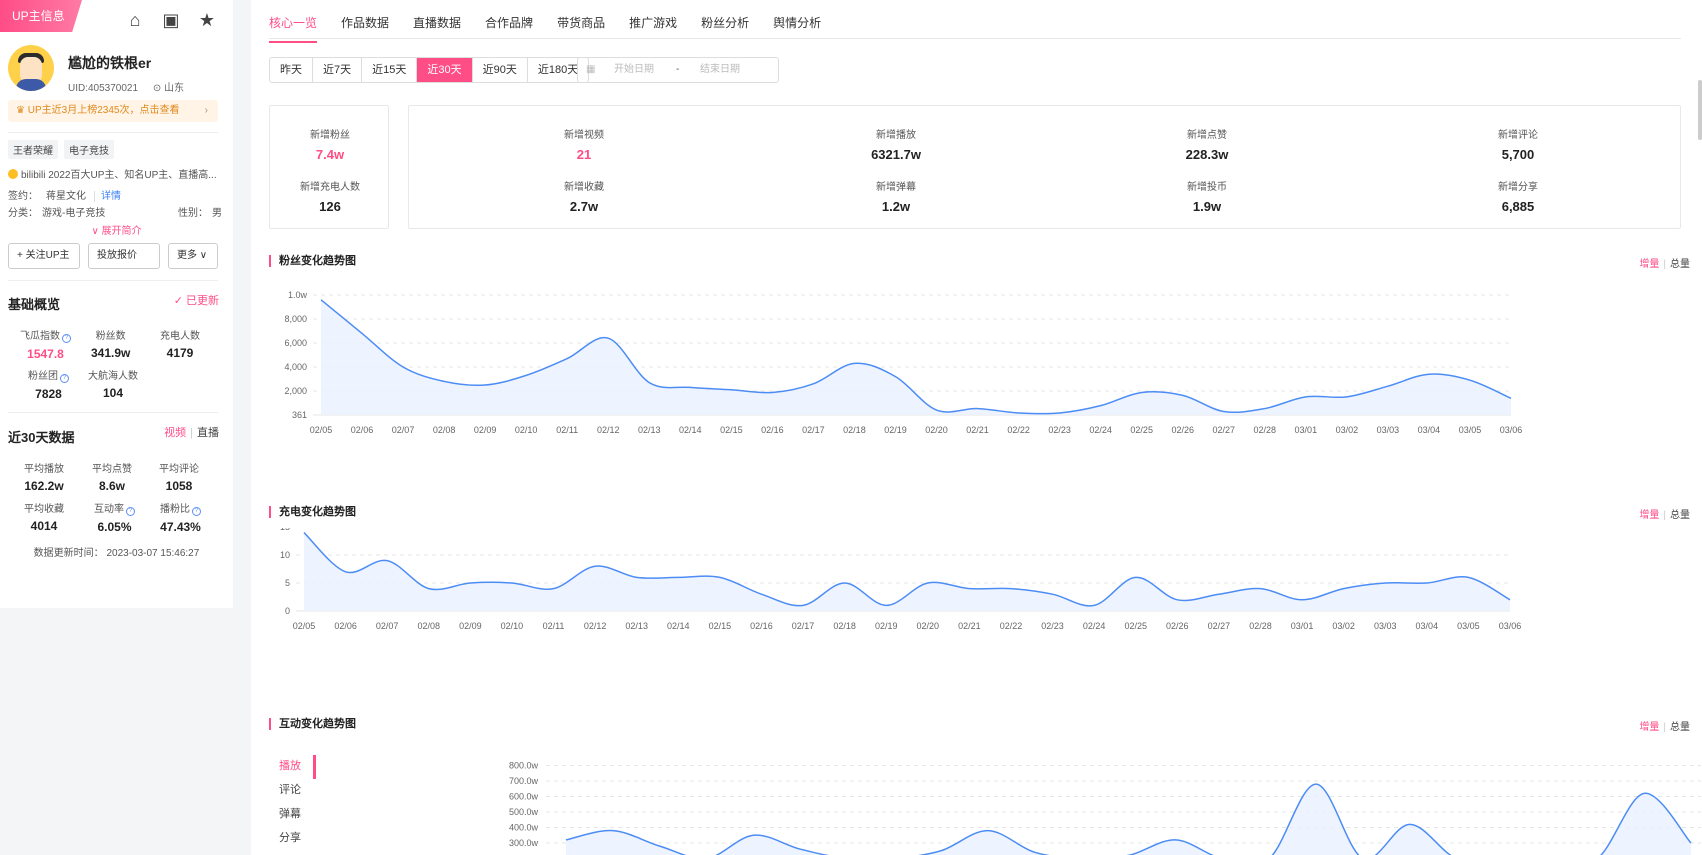 Image resolution: width=1702 pixels, height=855 pixels. Describe the element at coordinates (591, 69) in the screenshot. I see `calendar-icon: ▦` at that location.